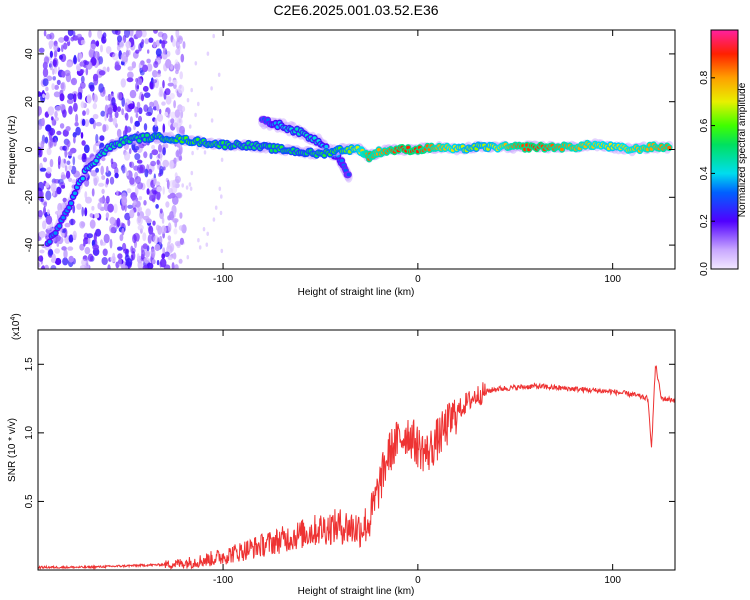 The width and height of the screenshot is (750, 600). Describe the element at coordinates (12, 450) in the screenshot. I see `snr-y-label: SNR (10 * v/v)` at that location.